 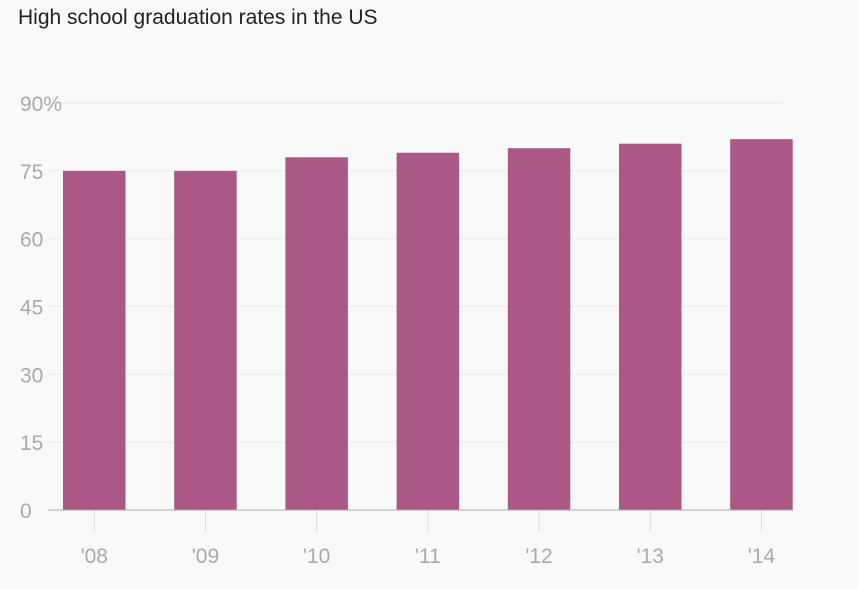 I want to click on x-tick-label: '11, so click(x=428, y=556).